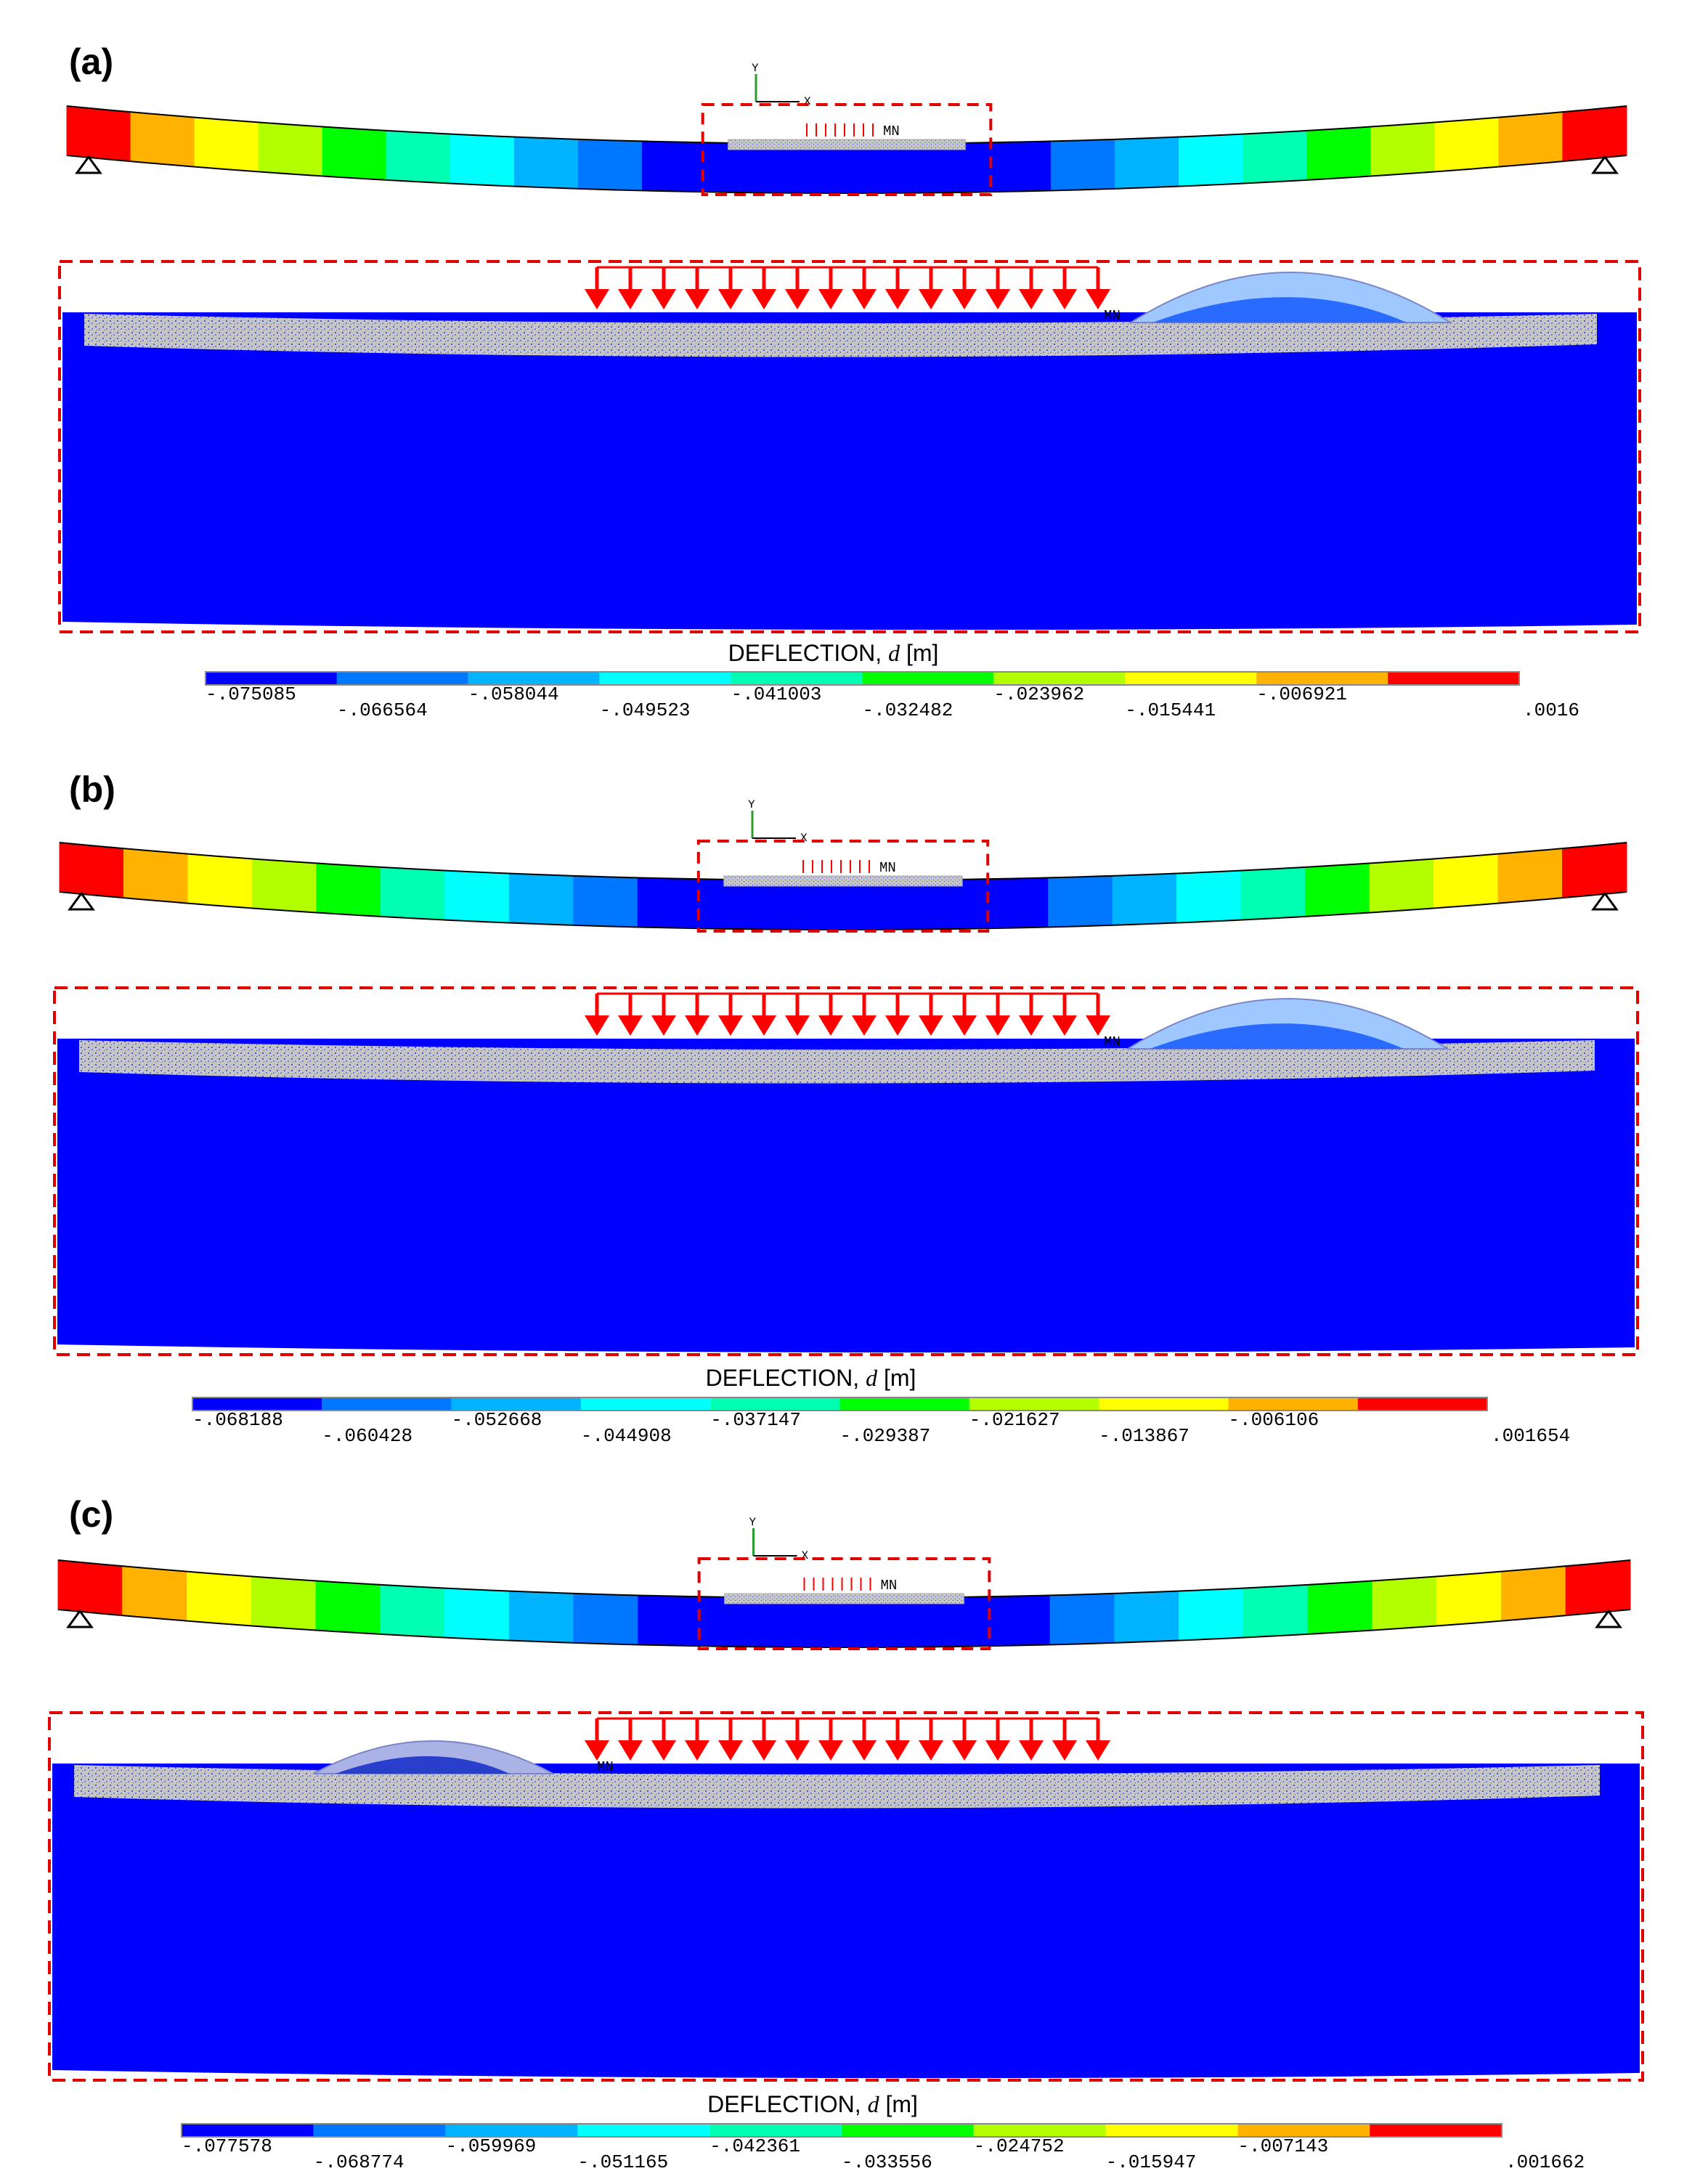  Describe the element at coordinates (497, 1420) in the screenshot. I see `legend-tick: -.052668` at that location.